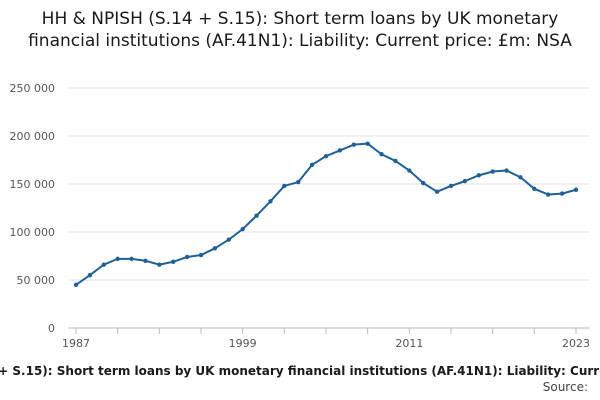  I want to click on x-axis: 1987 1999 2011 2023, so click(326, 338).